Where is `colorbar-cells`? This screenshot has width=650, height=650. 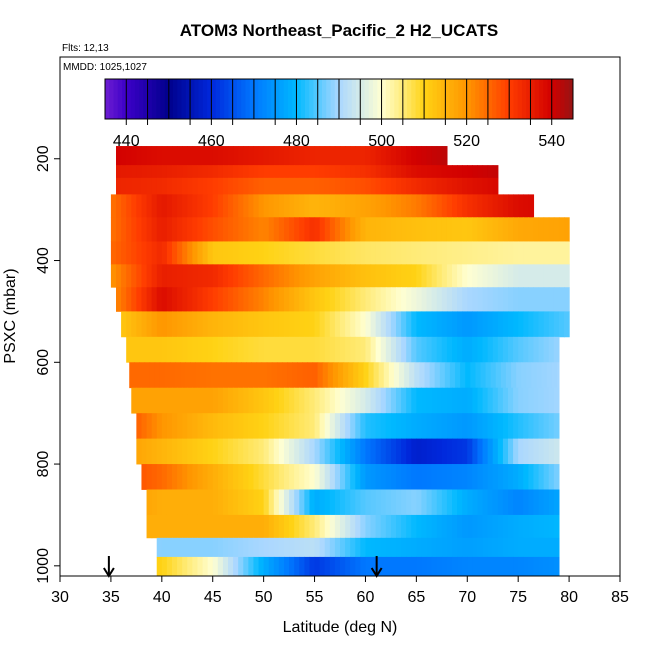 colorbar-cells is located at coordinates (339, 99).